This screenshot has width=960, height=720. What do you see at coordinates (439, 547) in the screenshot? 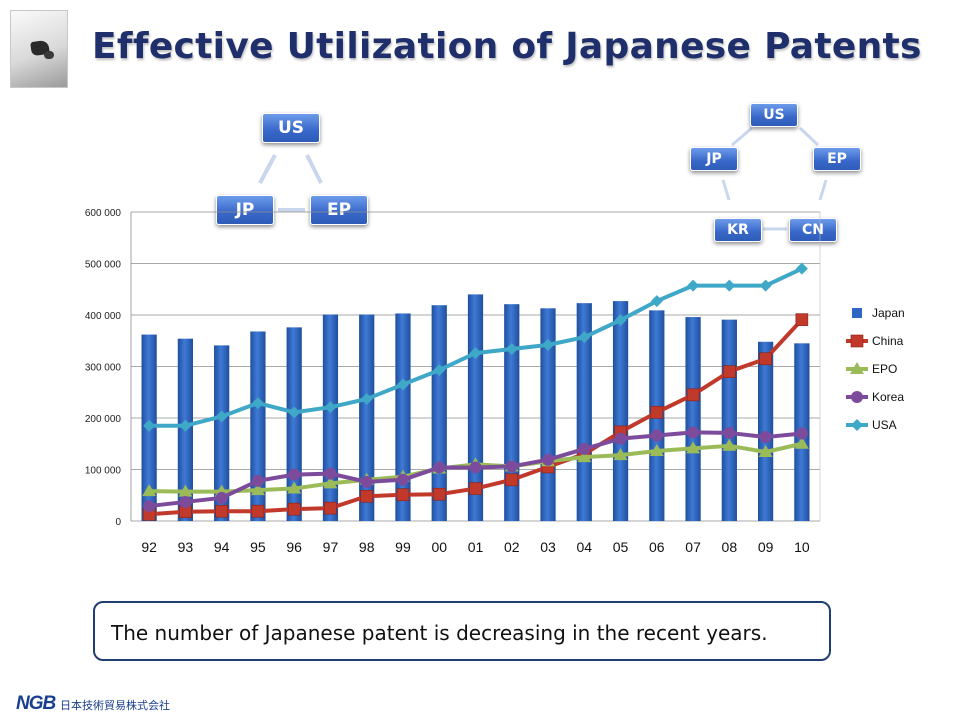
I see `x-tick-label: 00` at bounding box center [439, 547].